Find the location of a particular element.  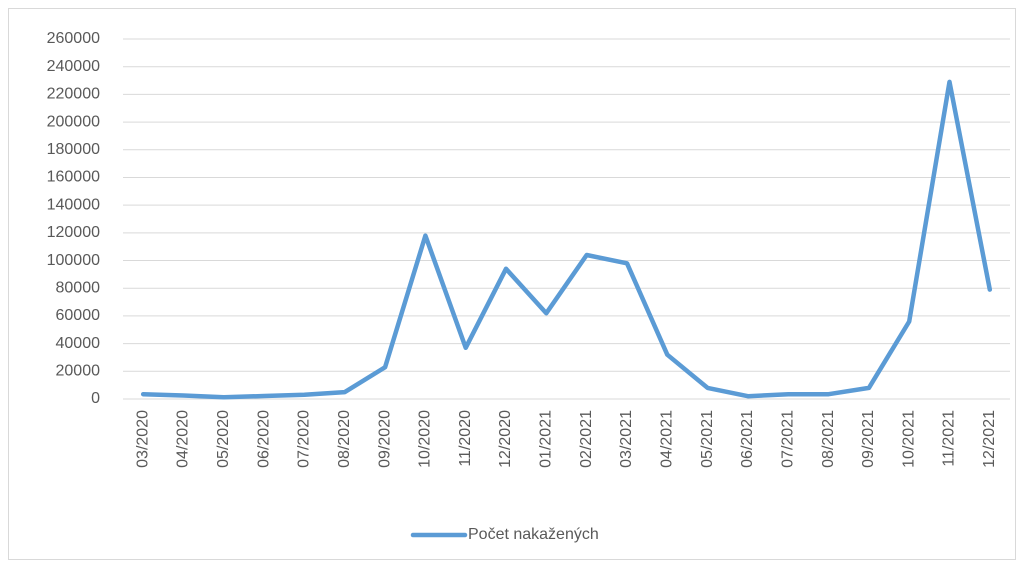

y-tick-label: 140000 is located at coordinates (73, 204).